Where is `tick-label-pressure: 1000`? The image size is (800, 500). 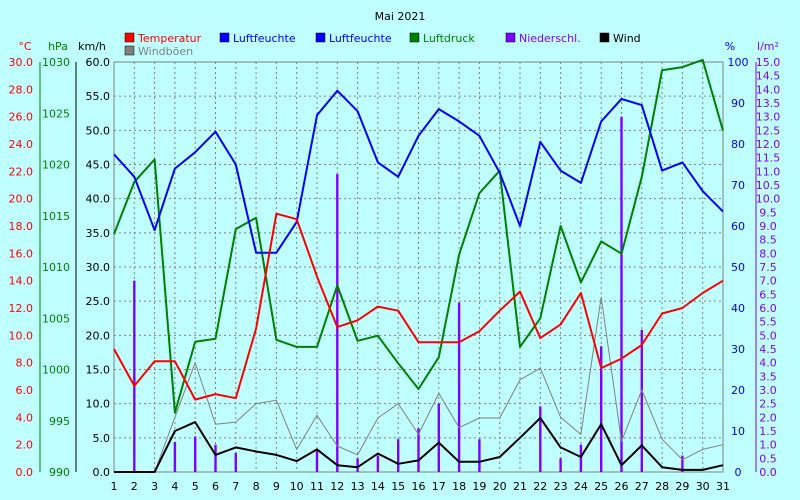 tick-label-pressure: 1000 is located at coordinates (56, 370).